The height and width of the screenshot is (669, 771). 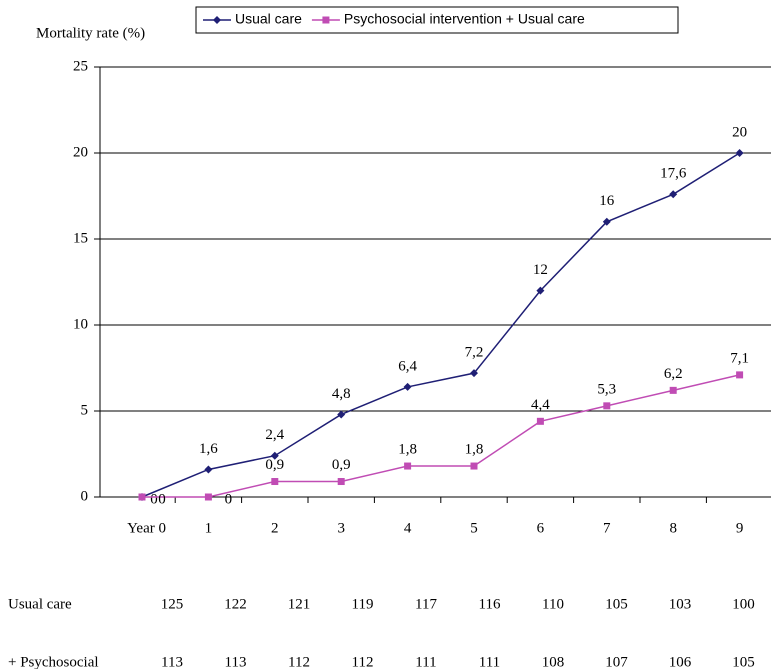 What do you see at coordinates (673, 528) in the screenshot?
I see `x-tick-label: 8` at bounding box center [673, 528].